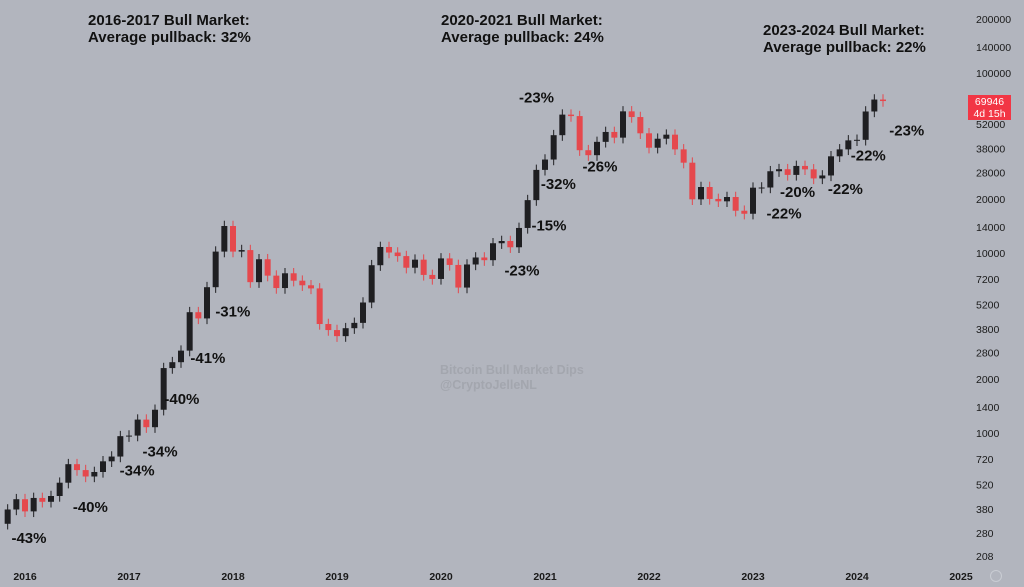 This screenshot has width=1024, height=587. What do you see at coordinates (988, 408) in the screenshot?
I see `y-tick-label: 1400` at bounding box center [988, 408].